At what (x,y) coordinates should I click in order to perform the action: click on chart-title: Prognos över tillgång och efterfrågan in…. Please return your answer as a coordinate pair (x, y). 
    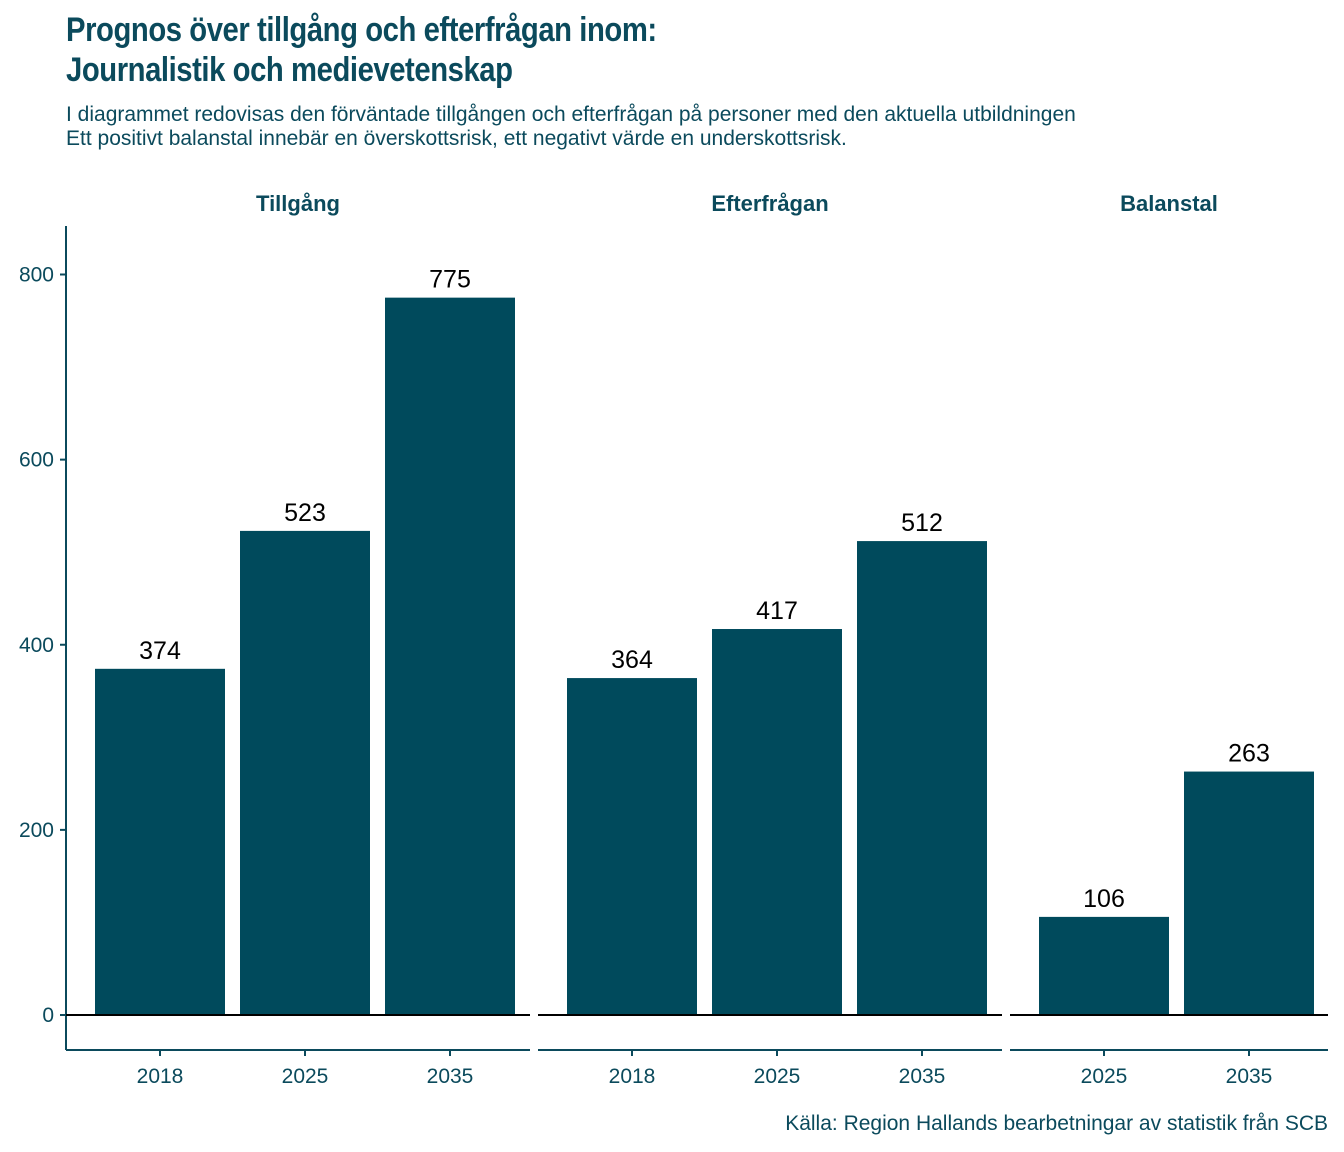
    Looking at the image, I should click on (361, 50).